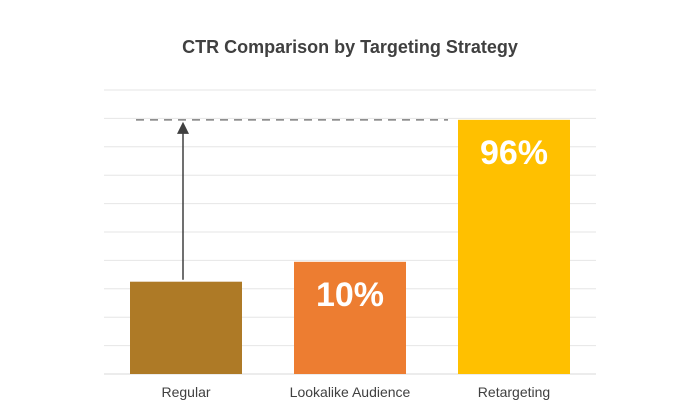 This screenshot has height=415, width=700. Describe the element at coordinates (514, 246) in the screenshot. I see `bar-retargeting` at that location.